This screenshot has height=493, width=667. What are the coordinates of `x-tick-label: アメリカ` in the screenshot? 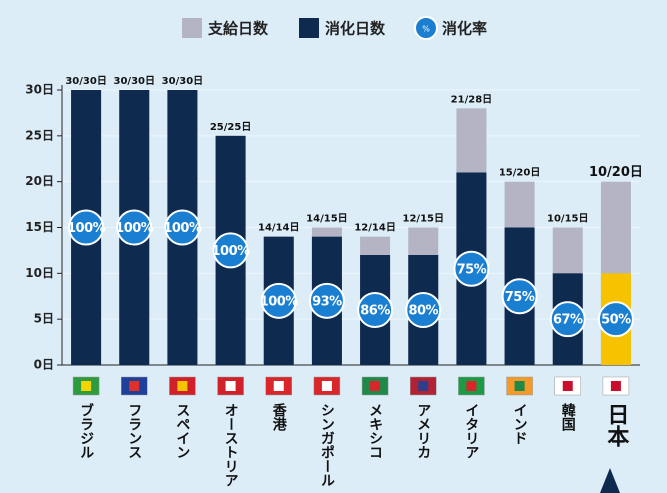 It's located at (423, 431).